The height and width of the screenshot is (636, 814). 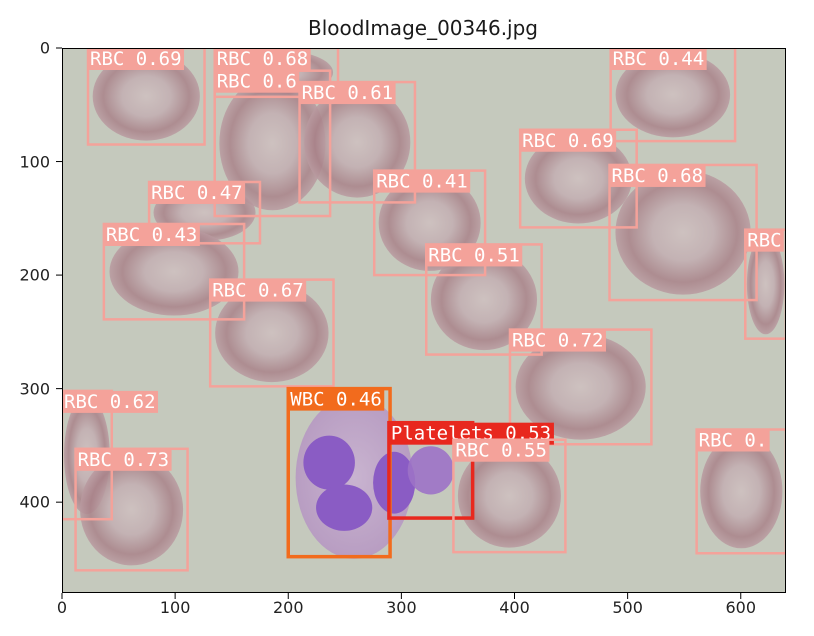 I want to click on detection-label: RBC 0.61, so click(x=348, y=93).